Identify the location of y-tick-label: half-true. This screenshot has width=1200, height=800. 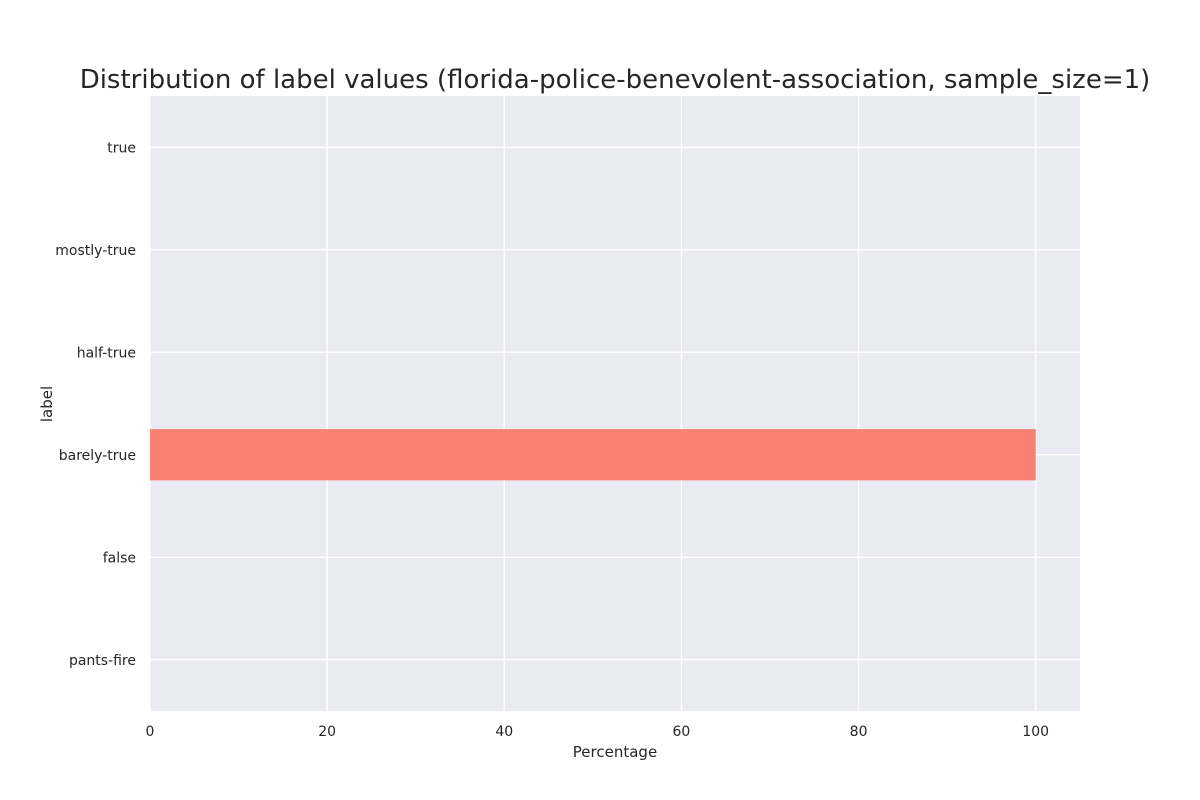
(106, 353).